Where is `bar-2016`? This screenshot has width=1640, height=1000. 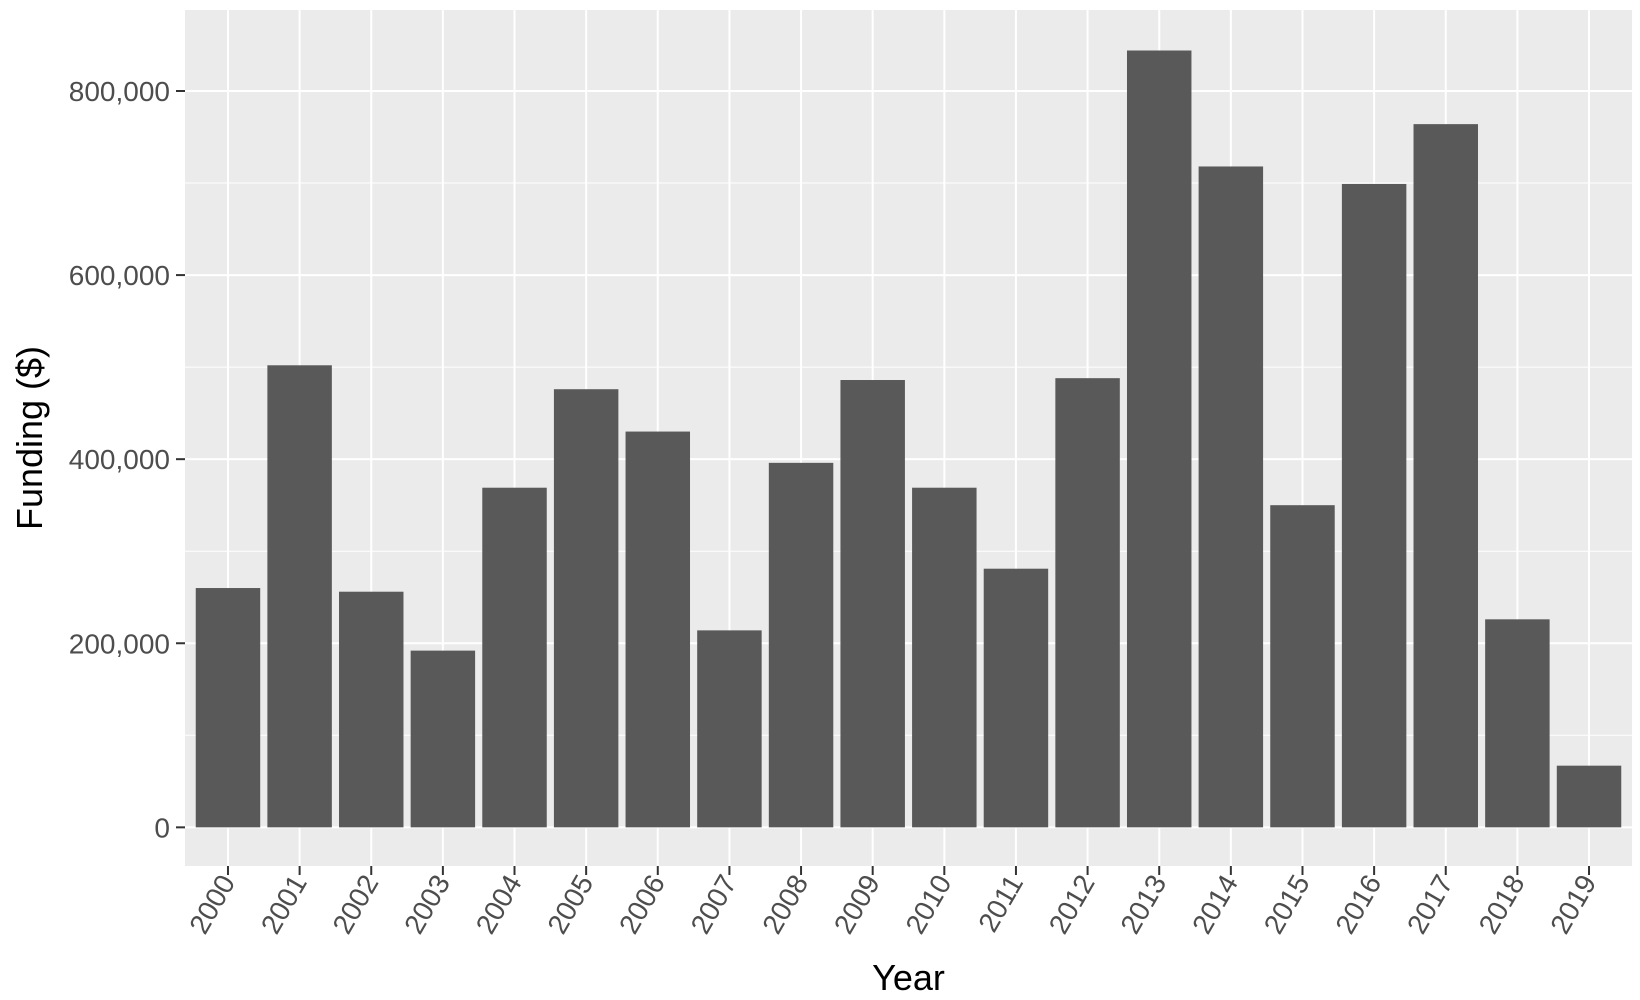 bar-2016 is located at coordinates (1374, 505).